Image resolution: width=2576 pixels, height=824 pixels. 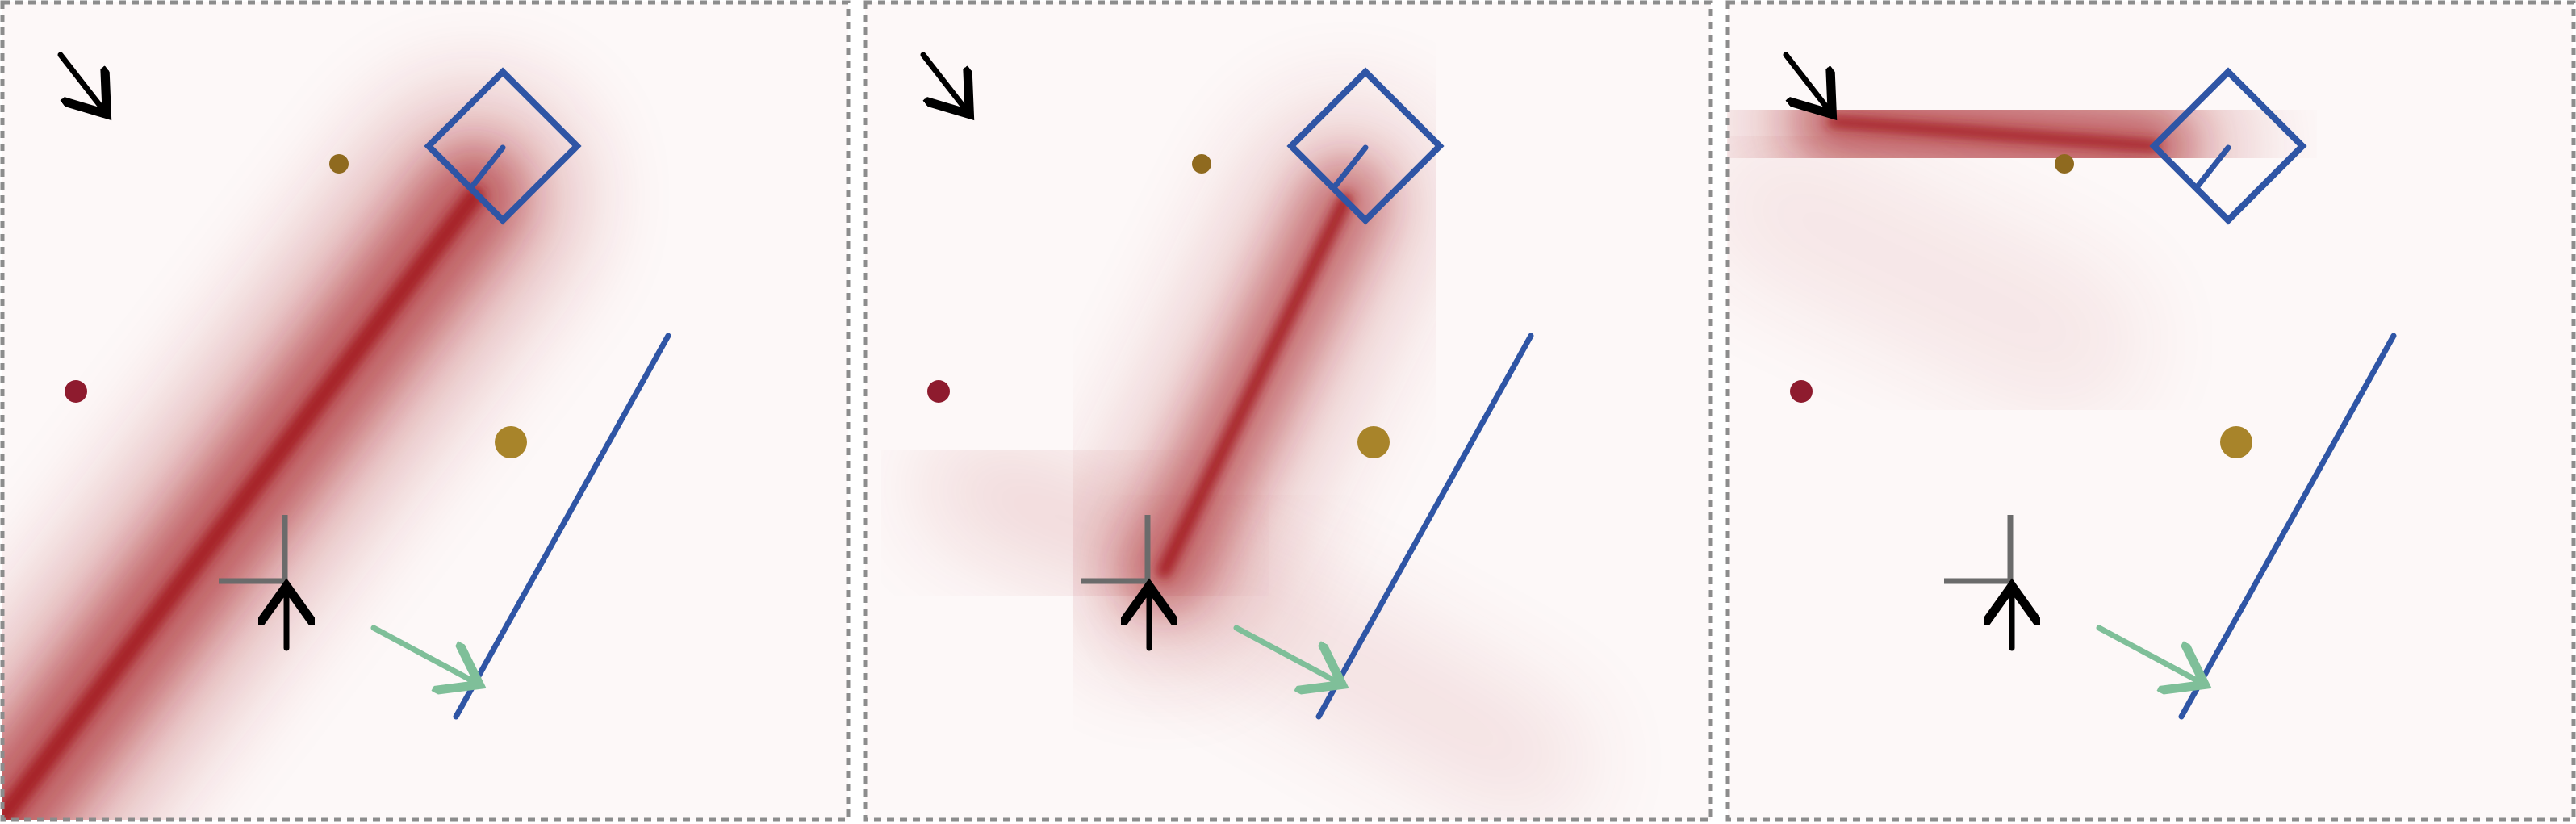 What do you see at coordinates (1937, 272) in the screenshot?
I see `heat-lobe-lower` at bounding box center [1937, 272].